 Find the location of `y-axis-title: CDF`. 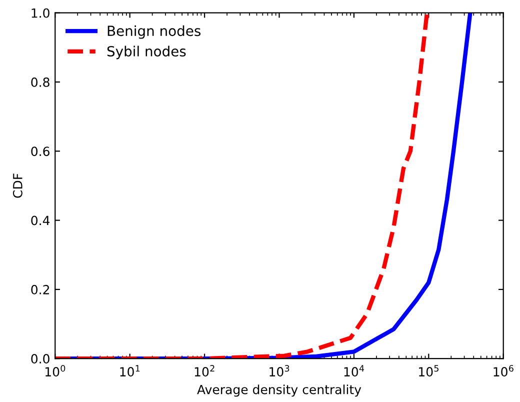

y-axis-title: CDF is located at coordinates (17, 186).